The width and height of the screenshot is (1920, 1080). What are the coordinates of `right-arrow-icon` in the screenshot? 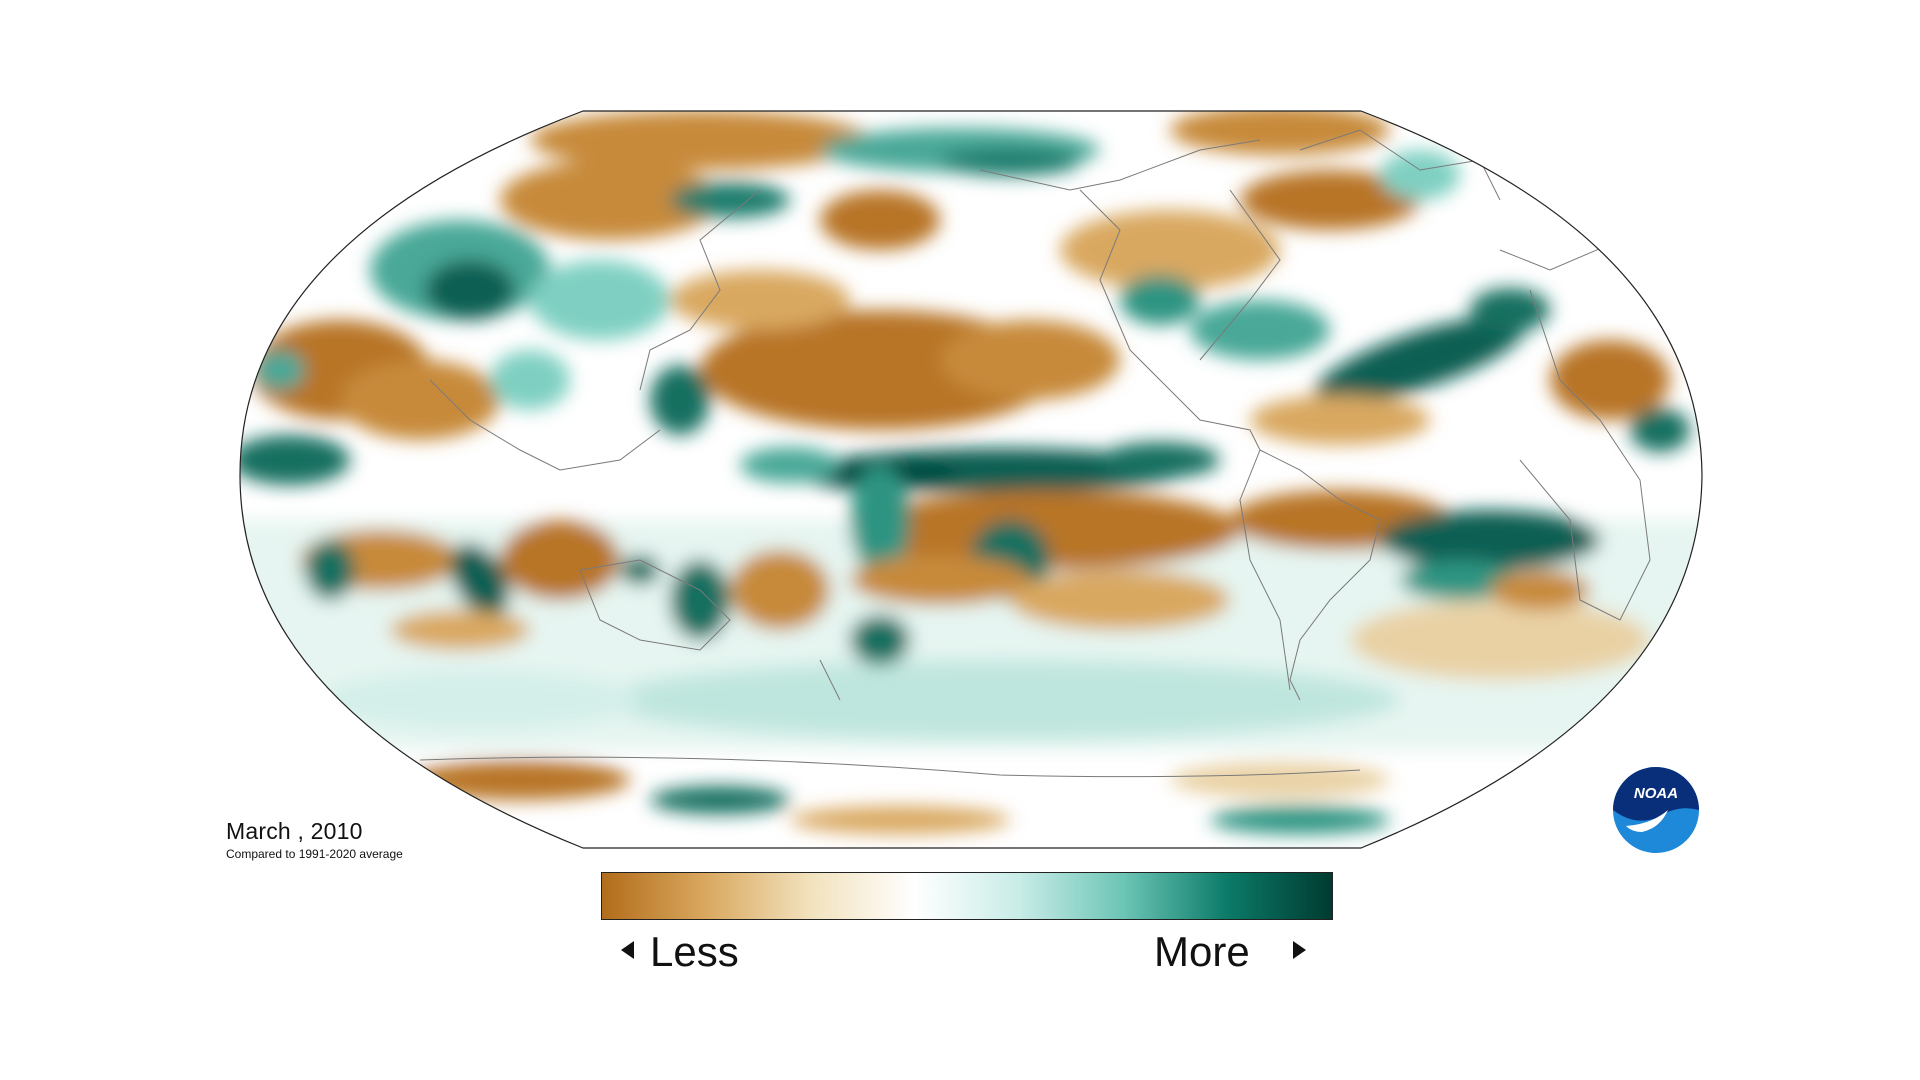 It's located at (1299, 950).